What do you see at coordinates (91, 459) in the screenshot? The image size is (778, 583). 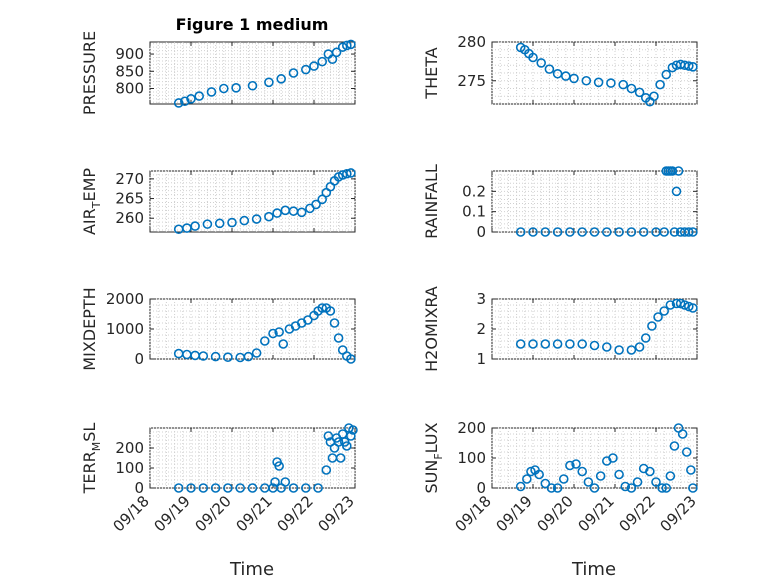 I see `y-axis-label: TERRMSL` at bounding box center [91, 459].